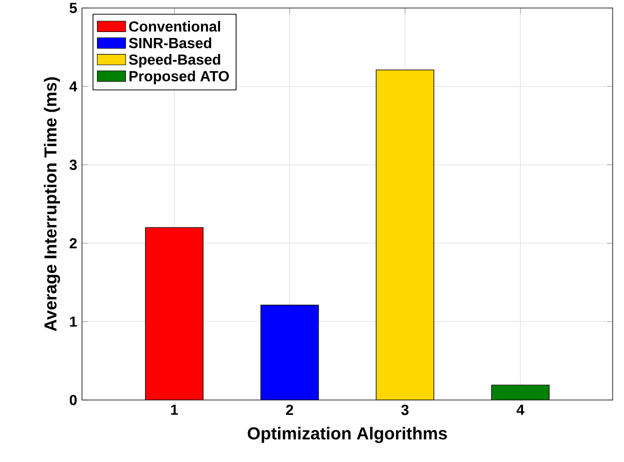 This screenshot has height=462, width=624. I want to click on legend-label: Proposed ATO, so click(179, 77).